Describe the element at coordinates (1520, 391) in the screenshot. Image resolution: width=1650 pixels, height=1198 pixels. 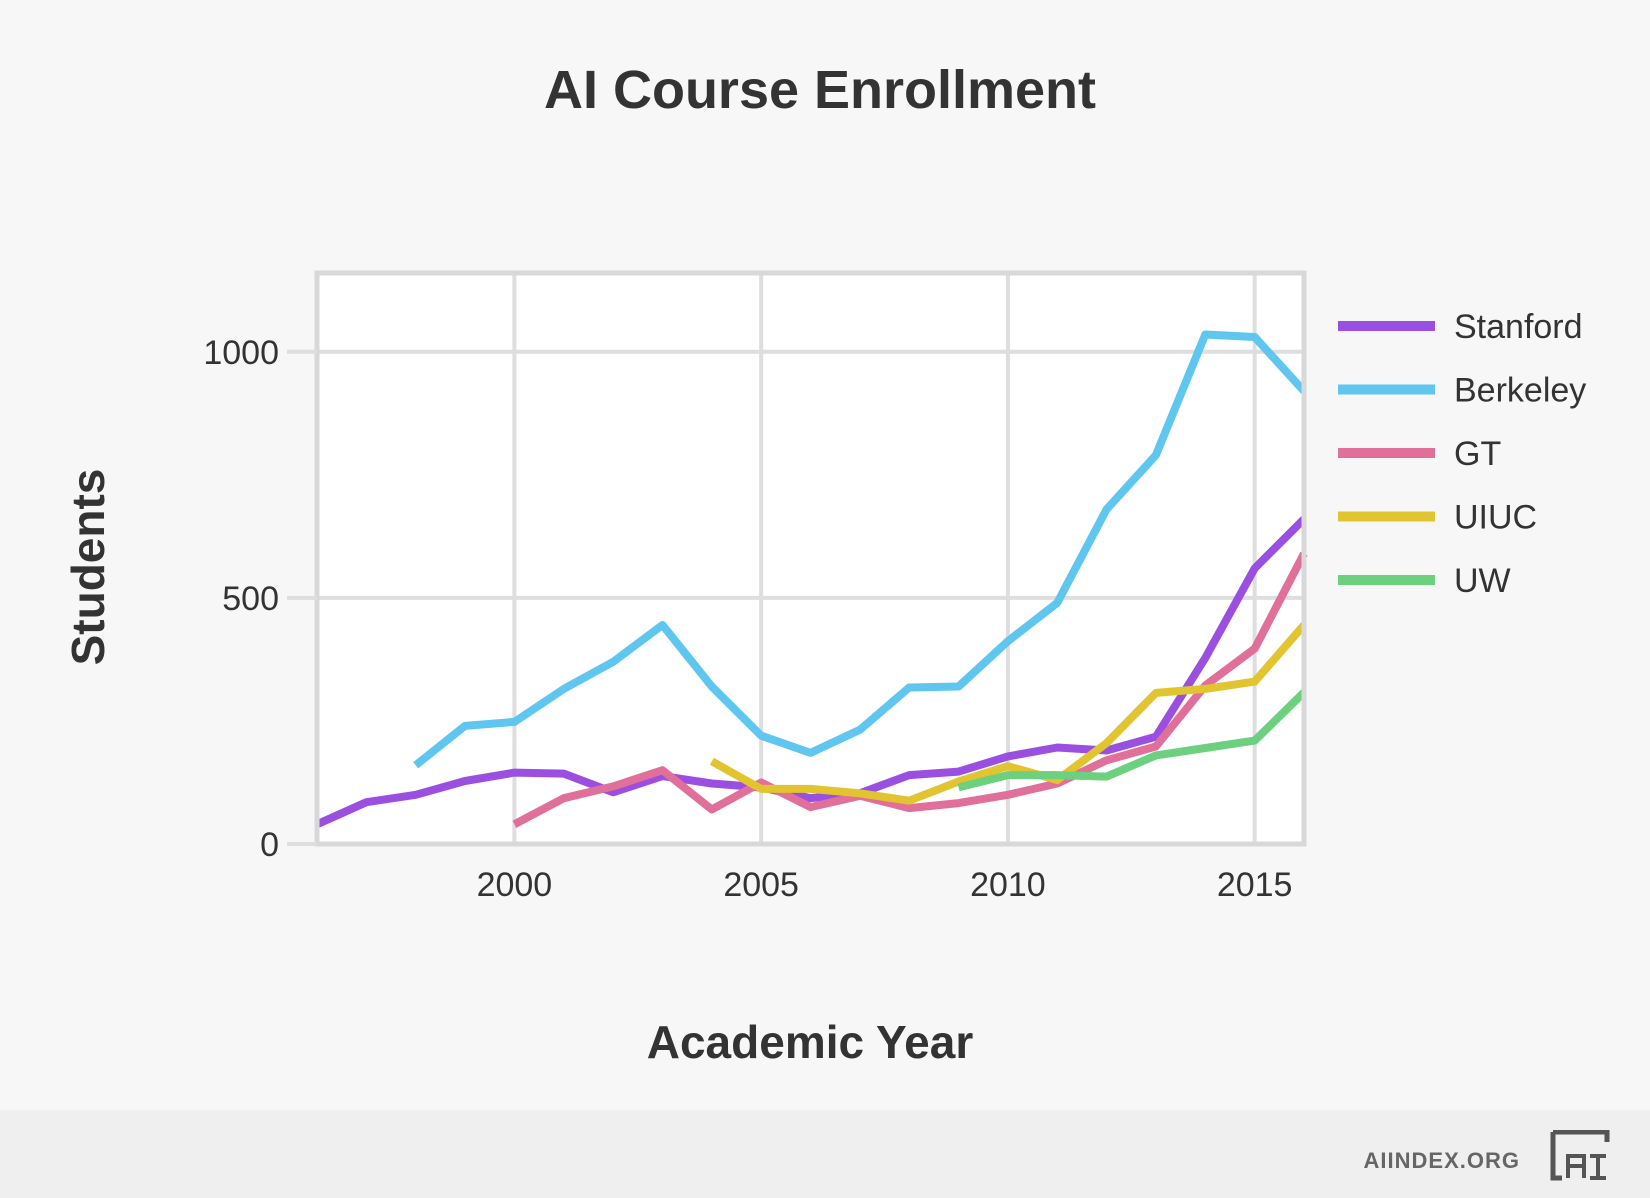
I see `legend-label-berkeley: Berkeley` at that location.